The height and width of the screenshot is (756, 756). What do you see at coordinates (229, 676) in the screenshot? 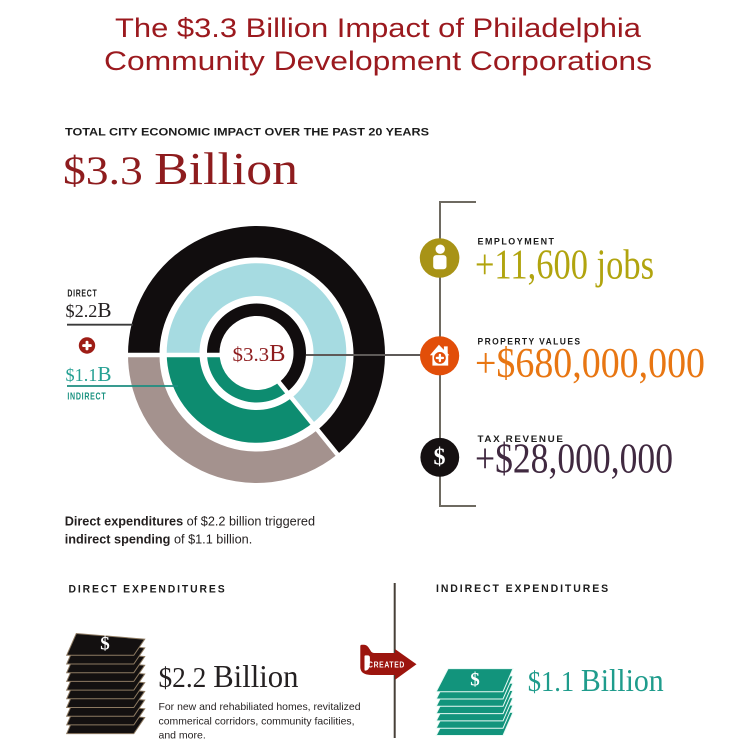
I see `svg-text: $2.2 Billion` at bounding box center [229, 676].